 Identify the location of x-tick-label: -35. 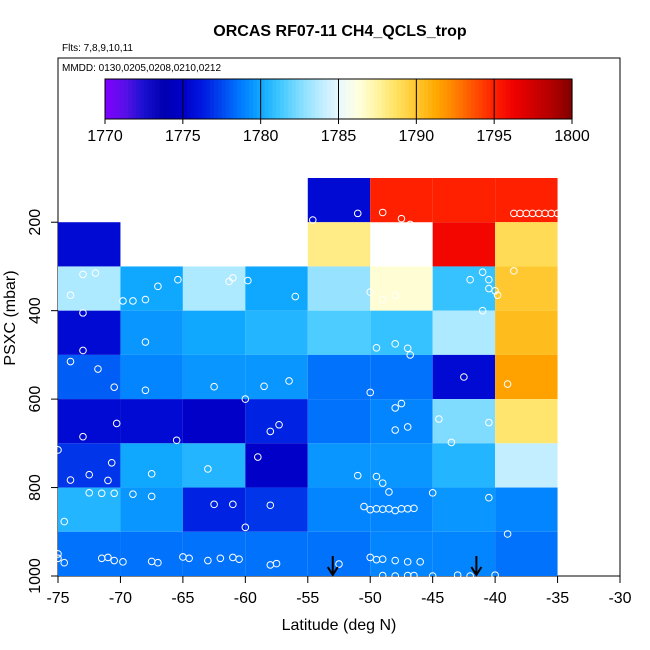
(557, 598).